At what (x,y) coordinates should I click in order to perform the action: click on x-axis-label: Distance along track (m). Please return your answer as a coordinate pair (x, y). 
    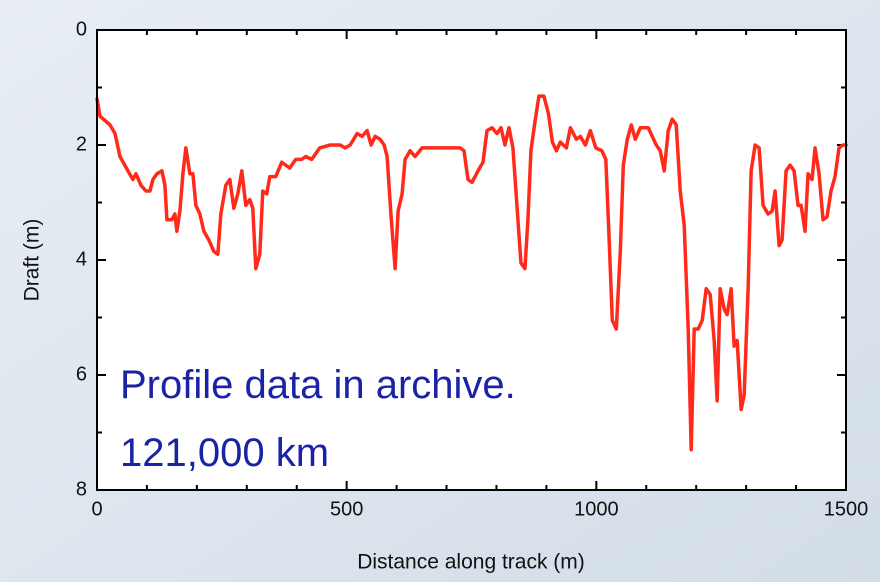
    Looking at the image, I should click on (471, 562).